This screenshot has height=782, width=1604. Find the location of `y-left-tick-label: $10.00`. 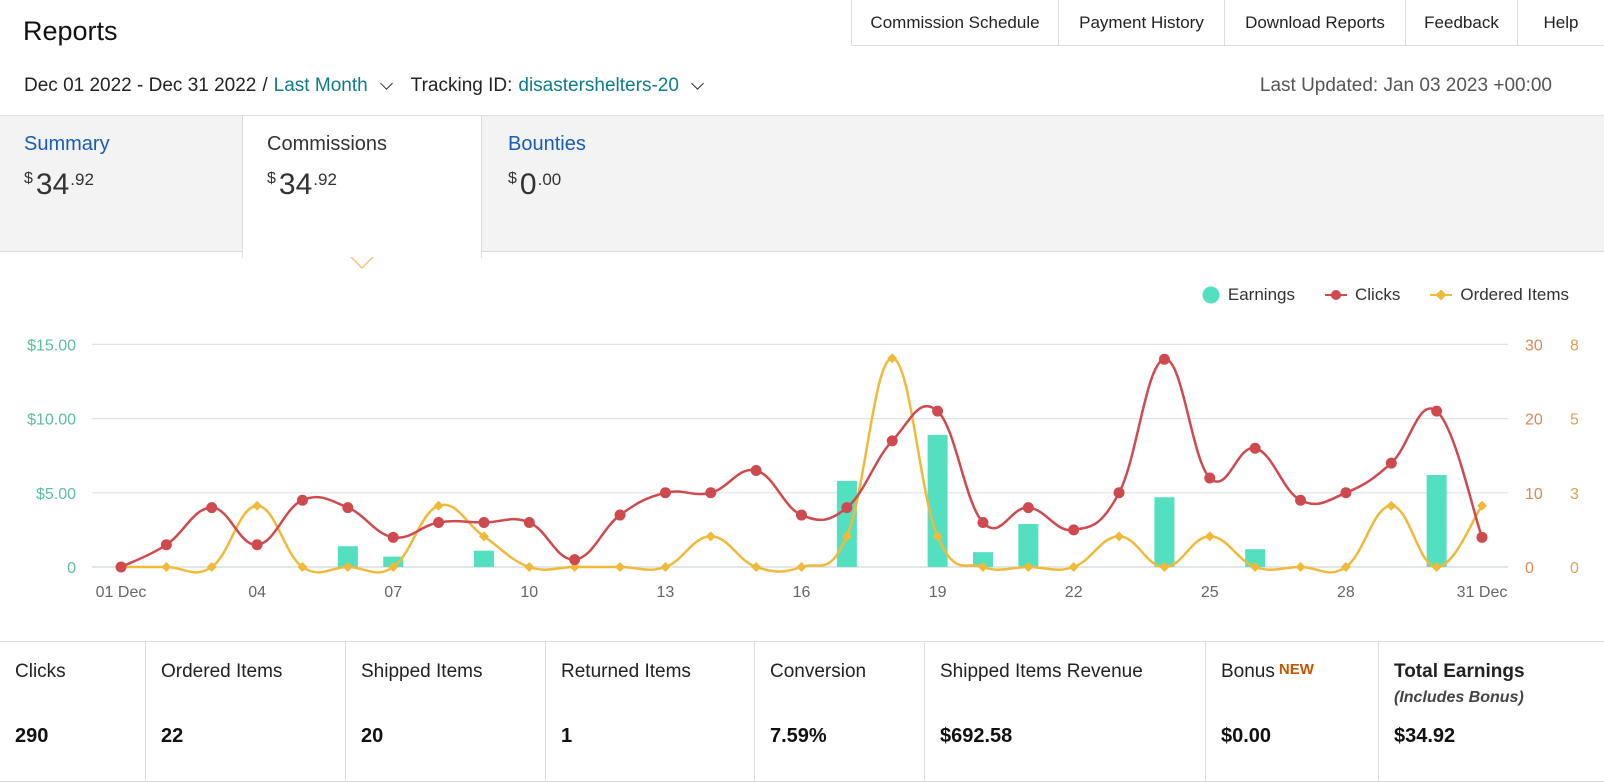

y-left-tick-label: $10.00 is located at coordinates (51, 420).